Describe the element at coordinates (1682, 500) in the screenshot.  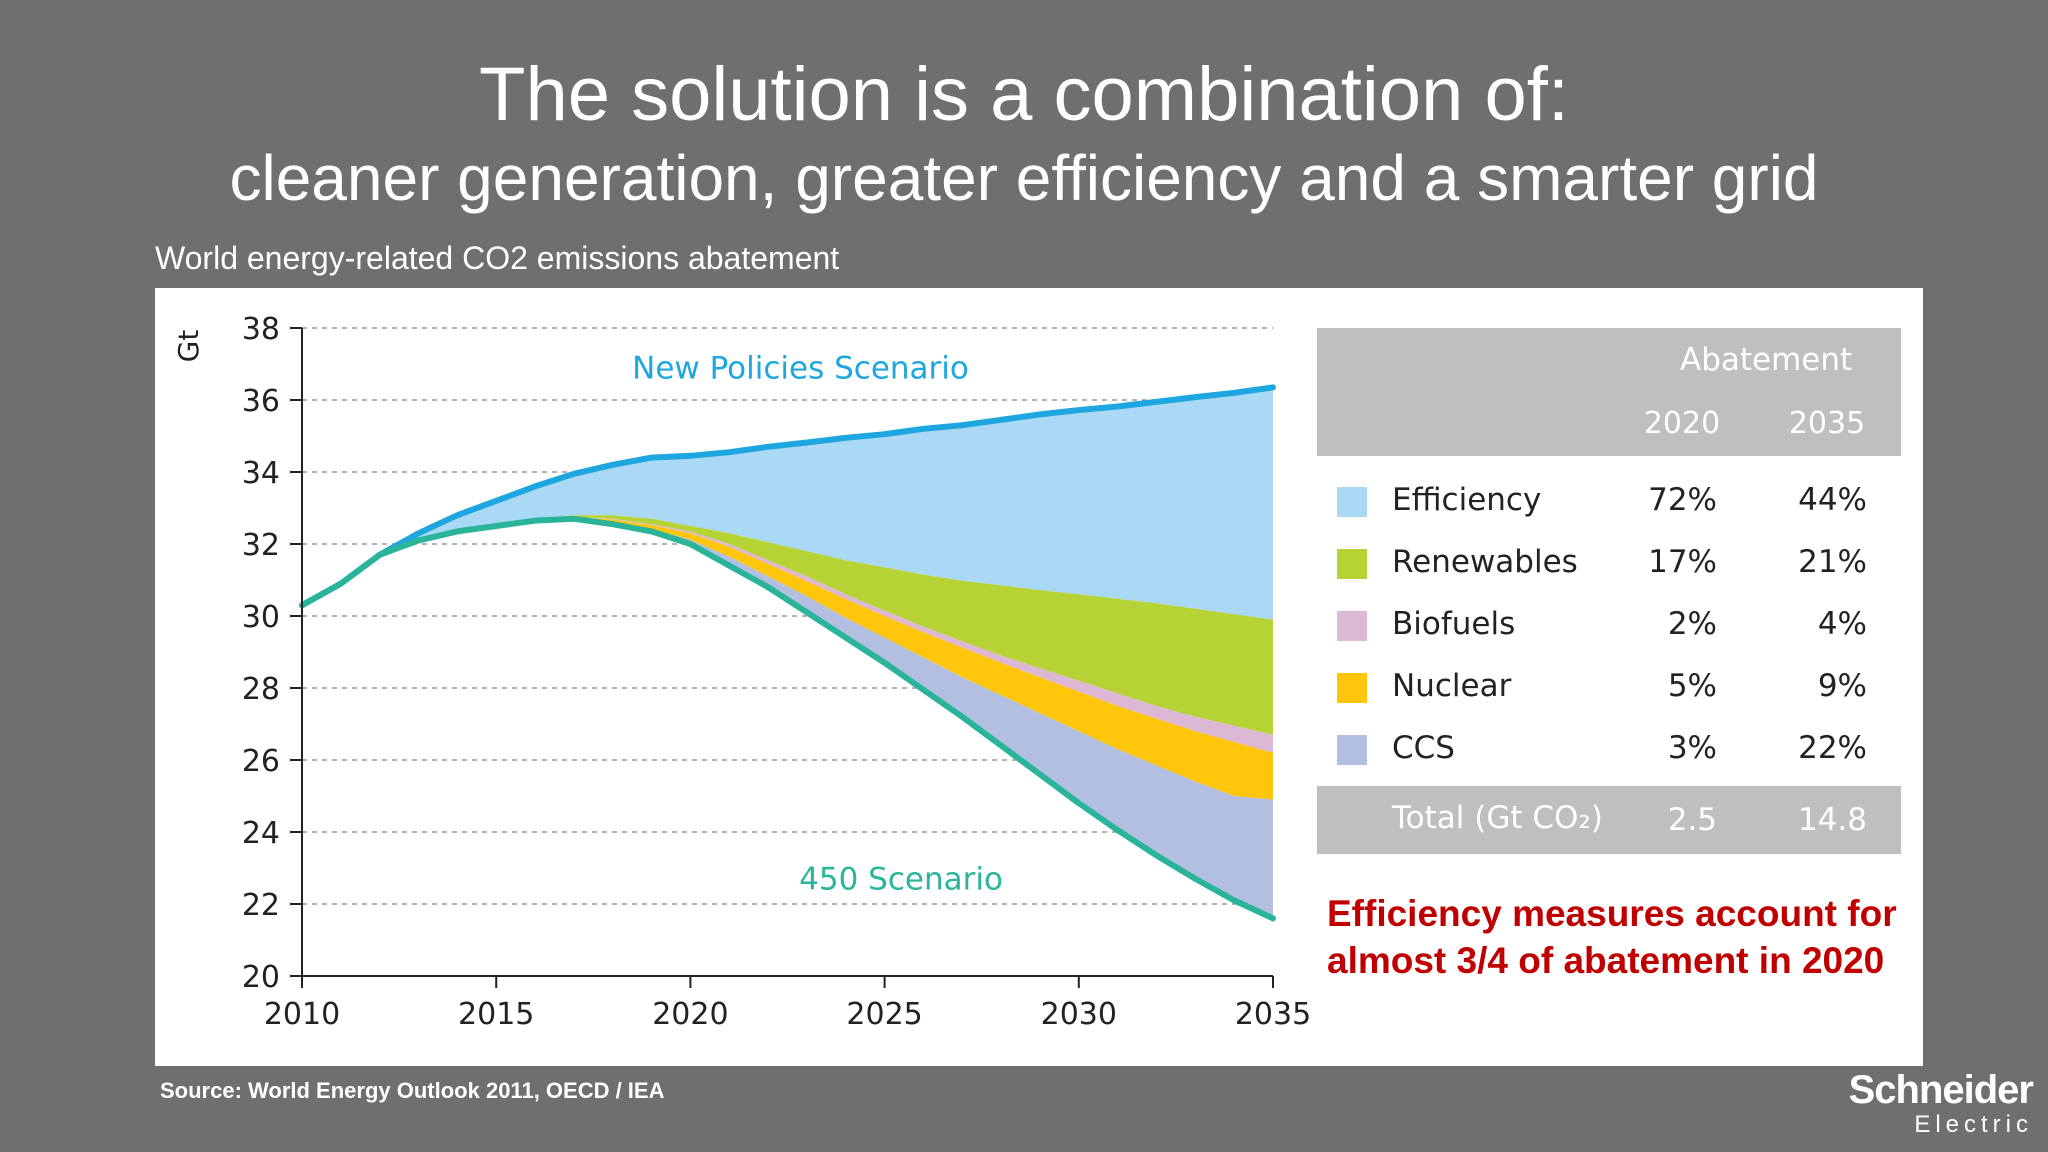
I see `table-row-2020: 72%` at that location.